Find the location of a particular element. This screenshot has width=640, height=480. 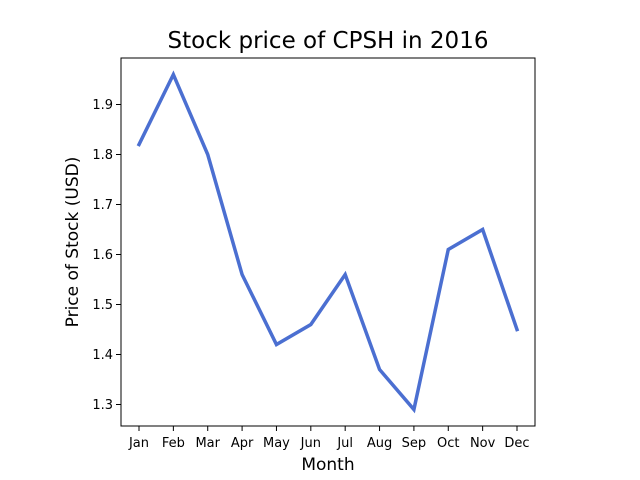

x-tick-label: Jan is located at coordinates (138, 443).